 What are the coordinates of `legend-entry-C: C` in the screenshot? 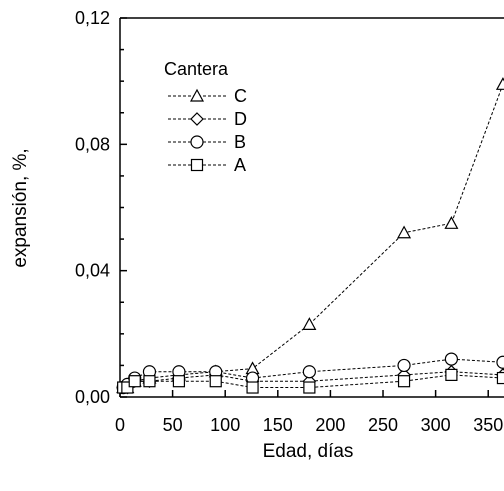 It's located at (207, 96).